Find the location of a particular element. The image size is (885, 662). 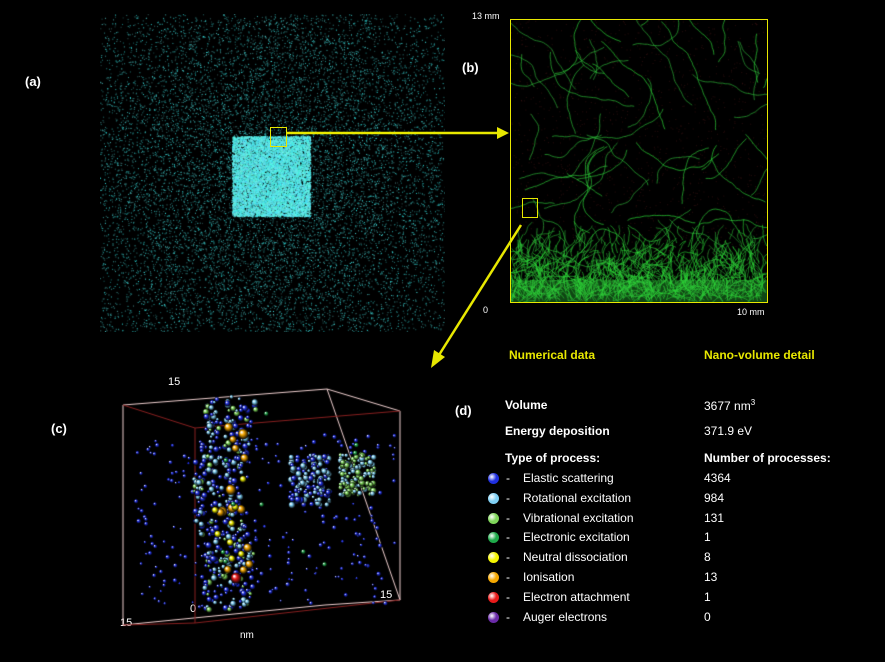

panel-c-axis-unit: nm is located at coordinates (247, 635).